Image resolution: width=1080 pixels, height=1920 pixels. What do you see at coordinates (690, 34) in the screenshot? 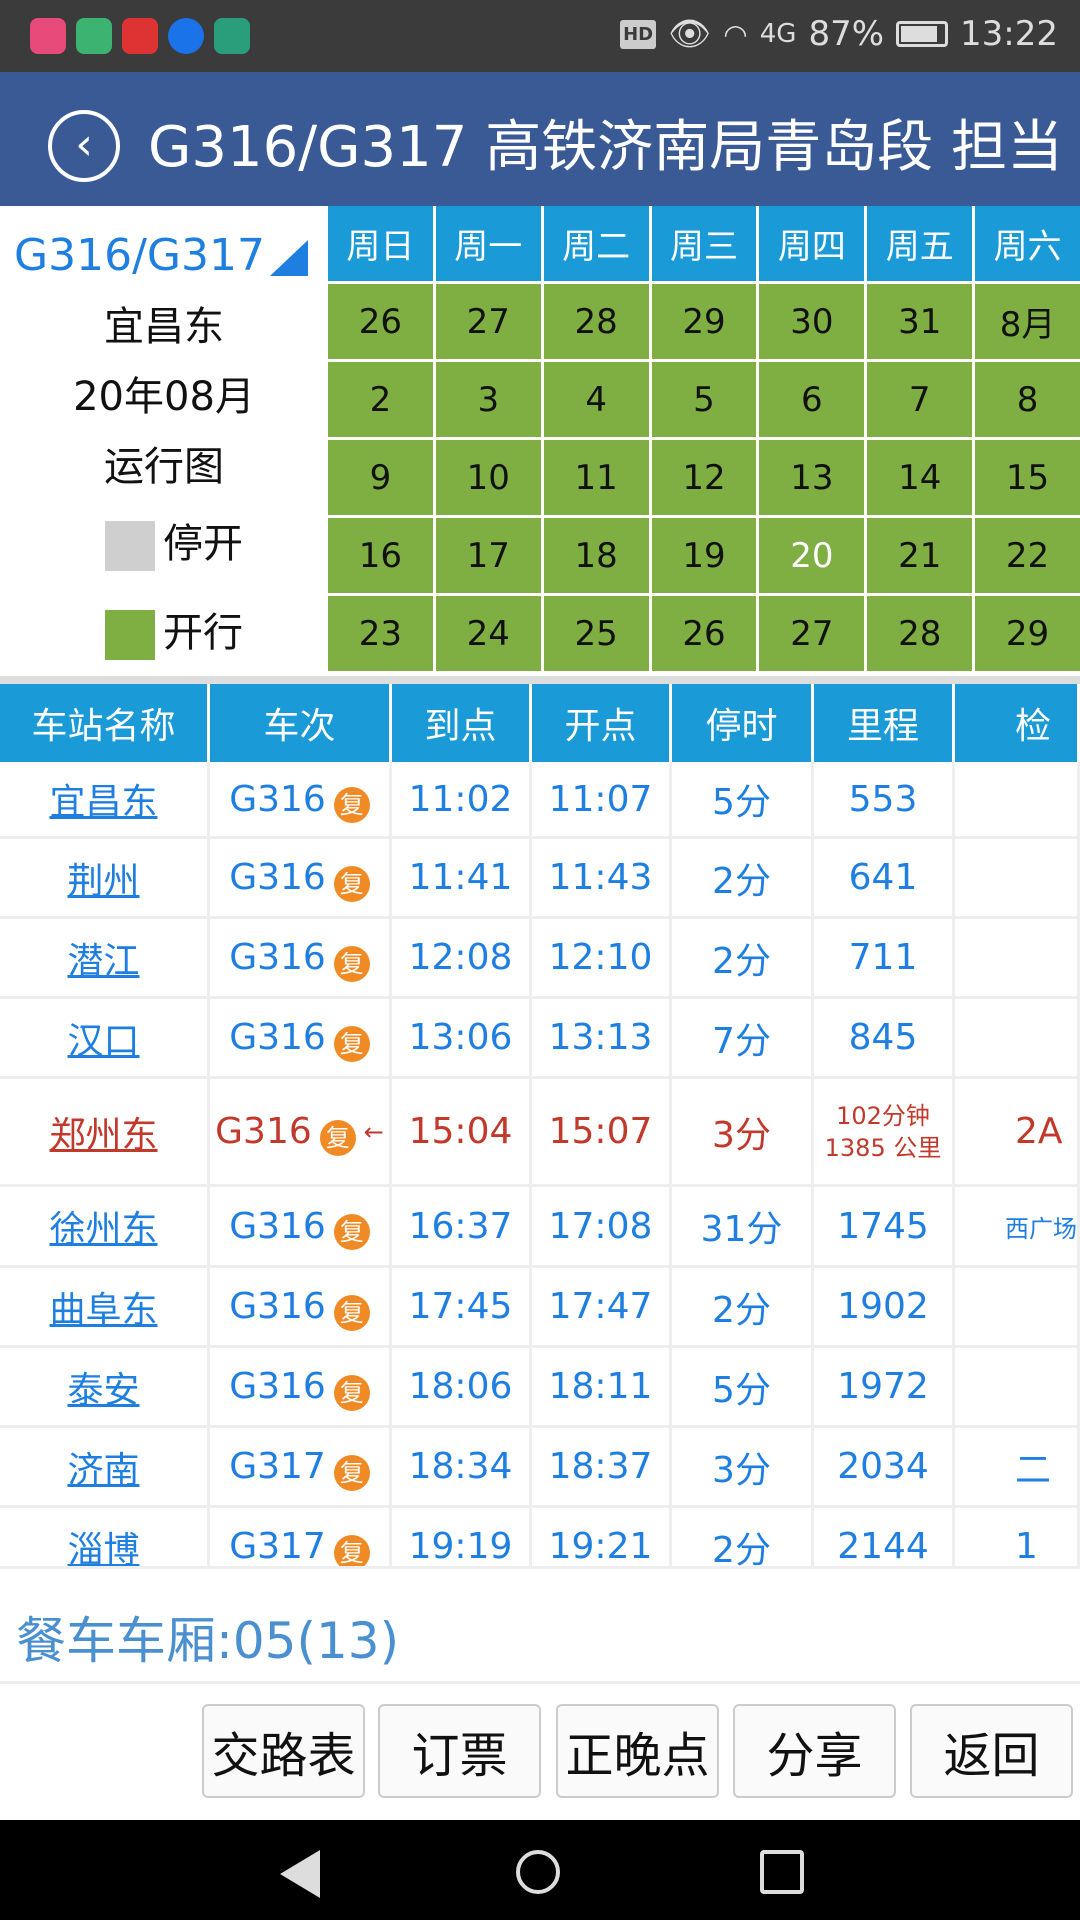
I see `eye-comfort-icon: 👁` at bounding box center [690, 34].